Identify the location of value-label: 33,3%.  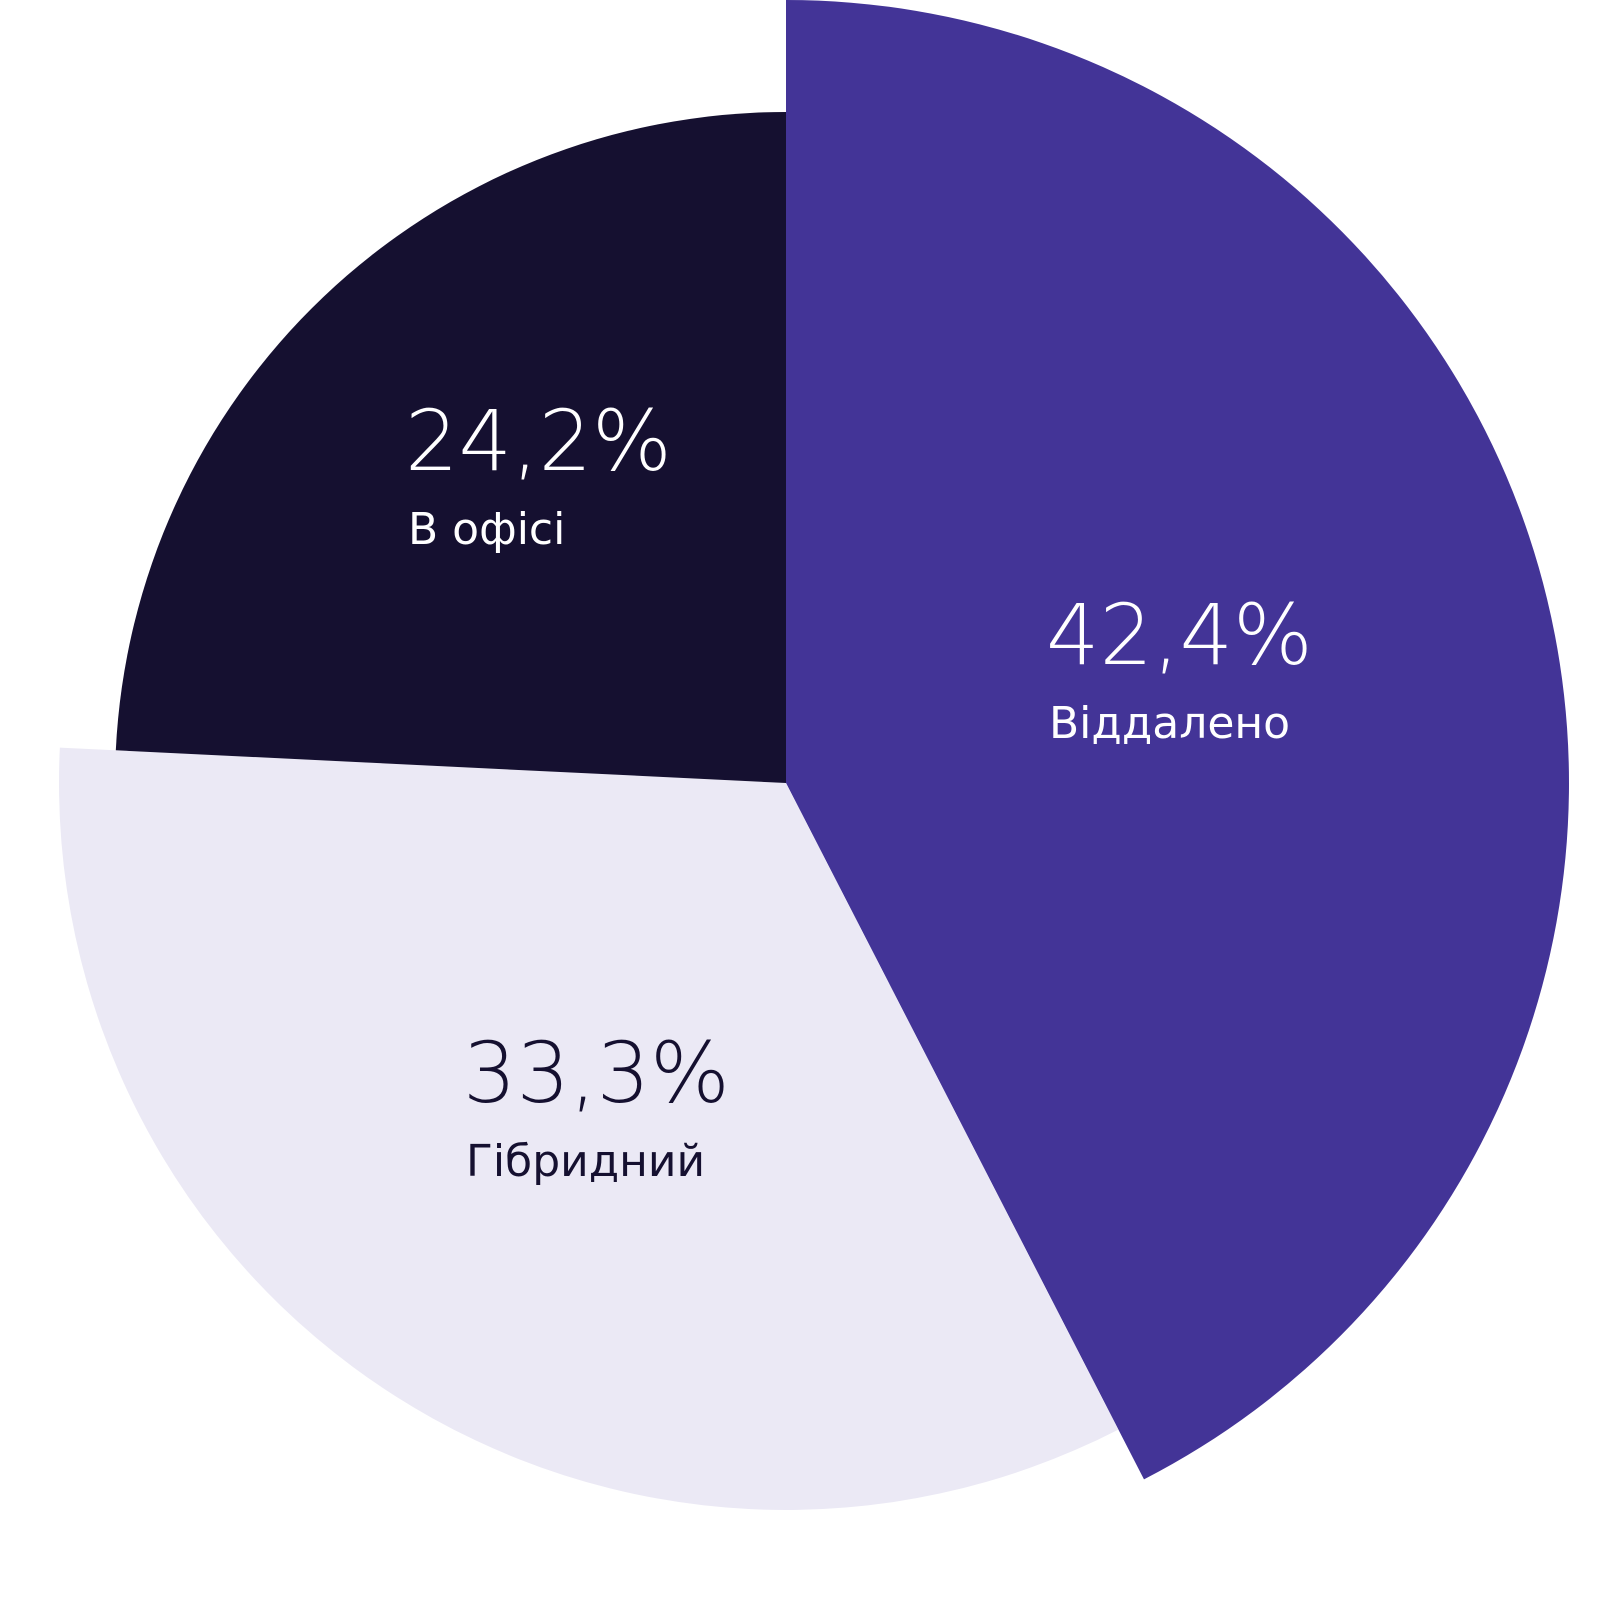
(596, 1073).